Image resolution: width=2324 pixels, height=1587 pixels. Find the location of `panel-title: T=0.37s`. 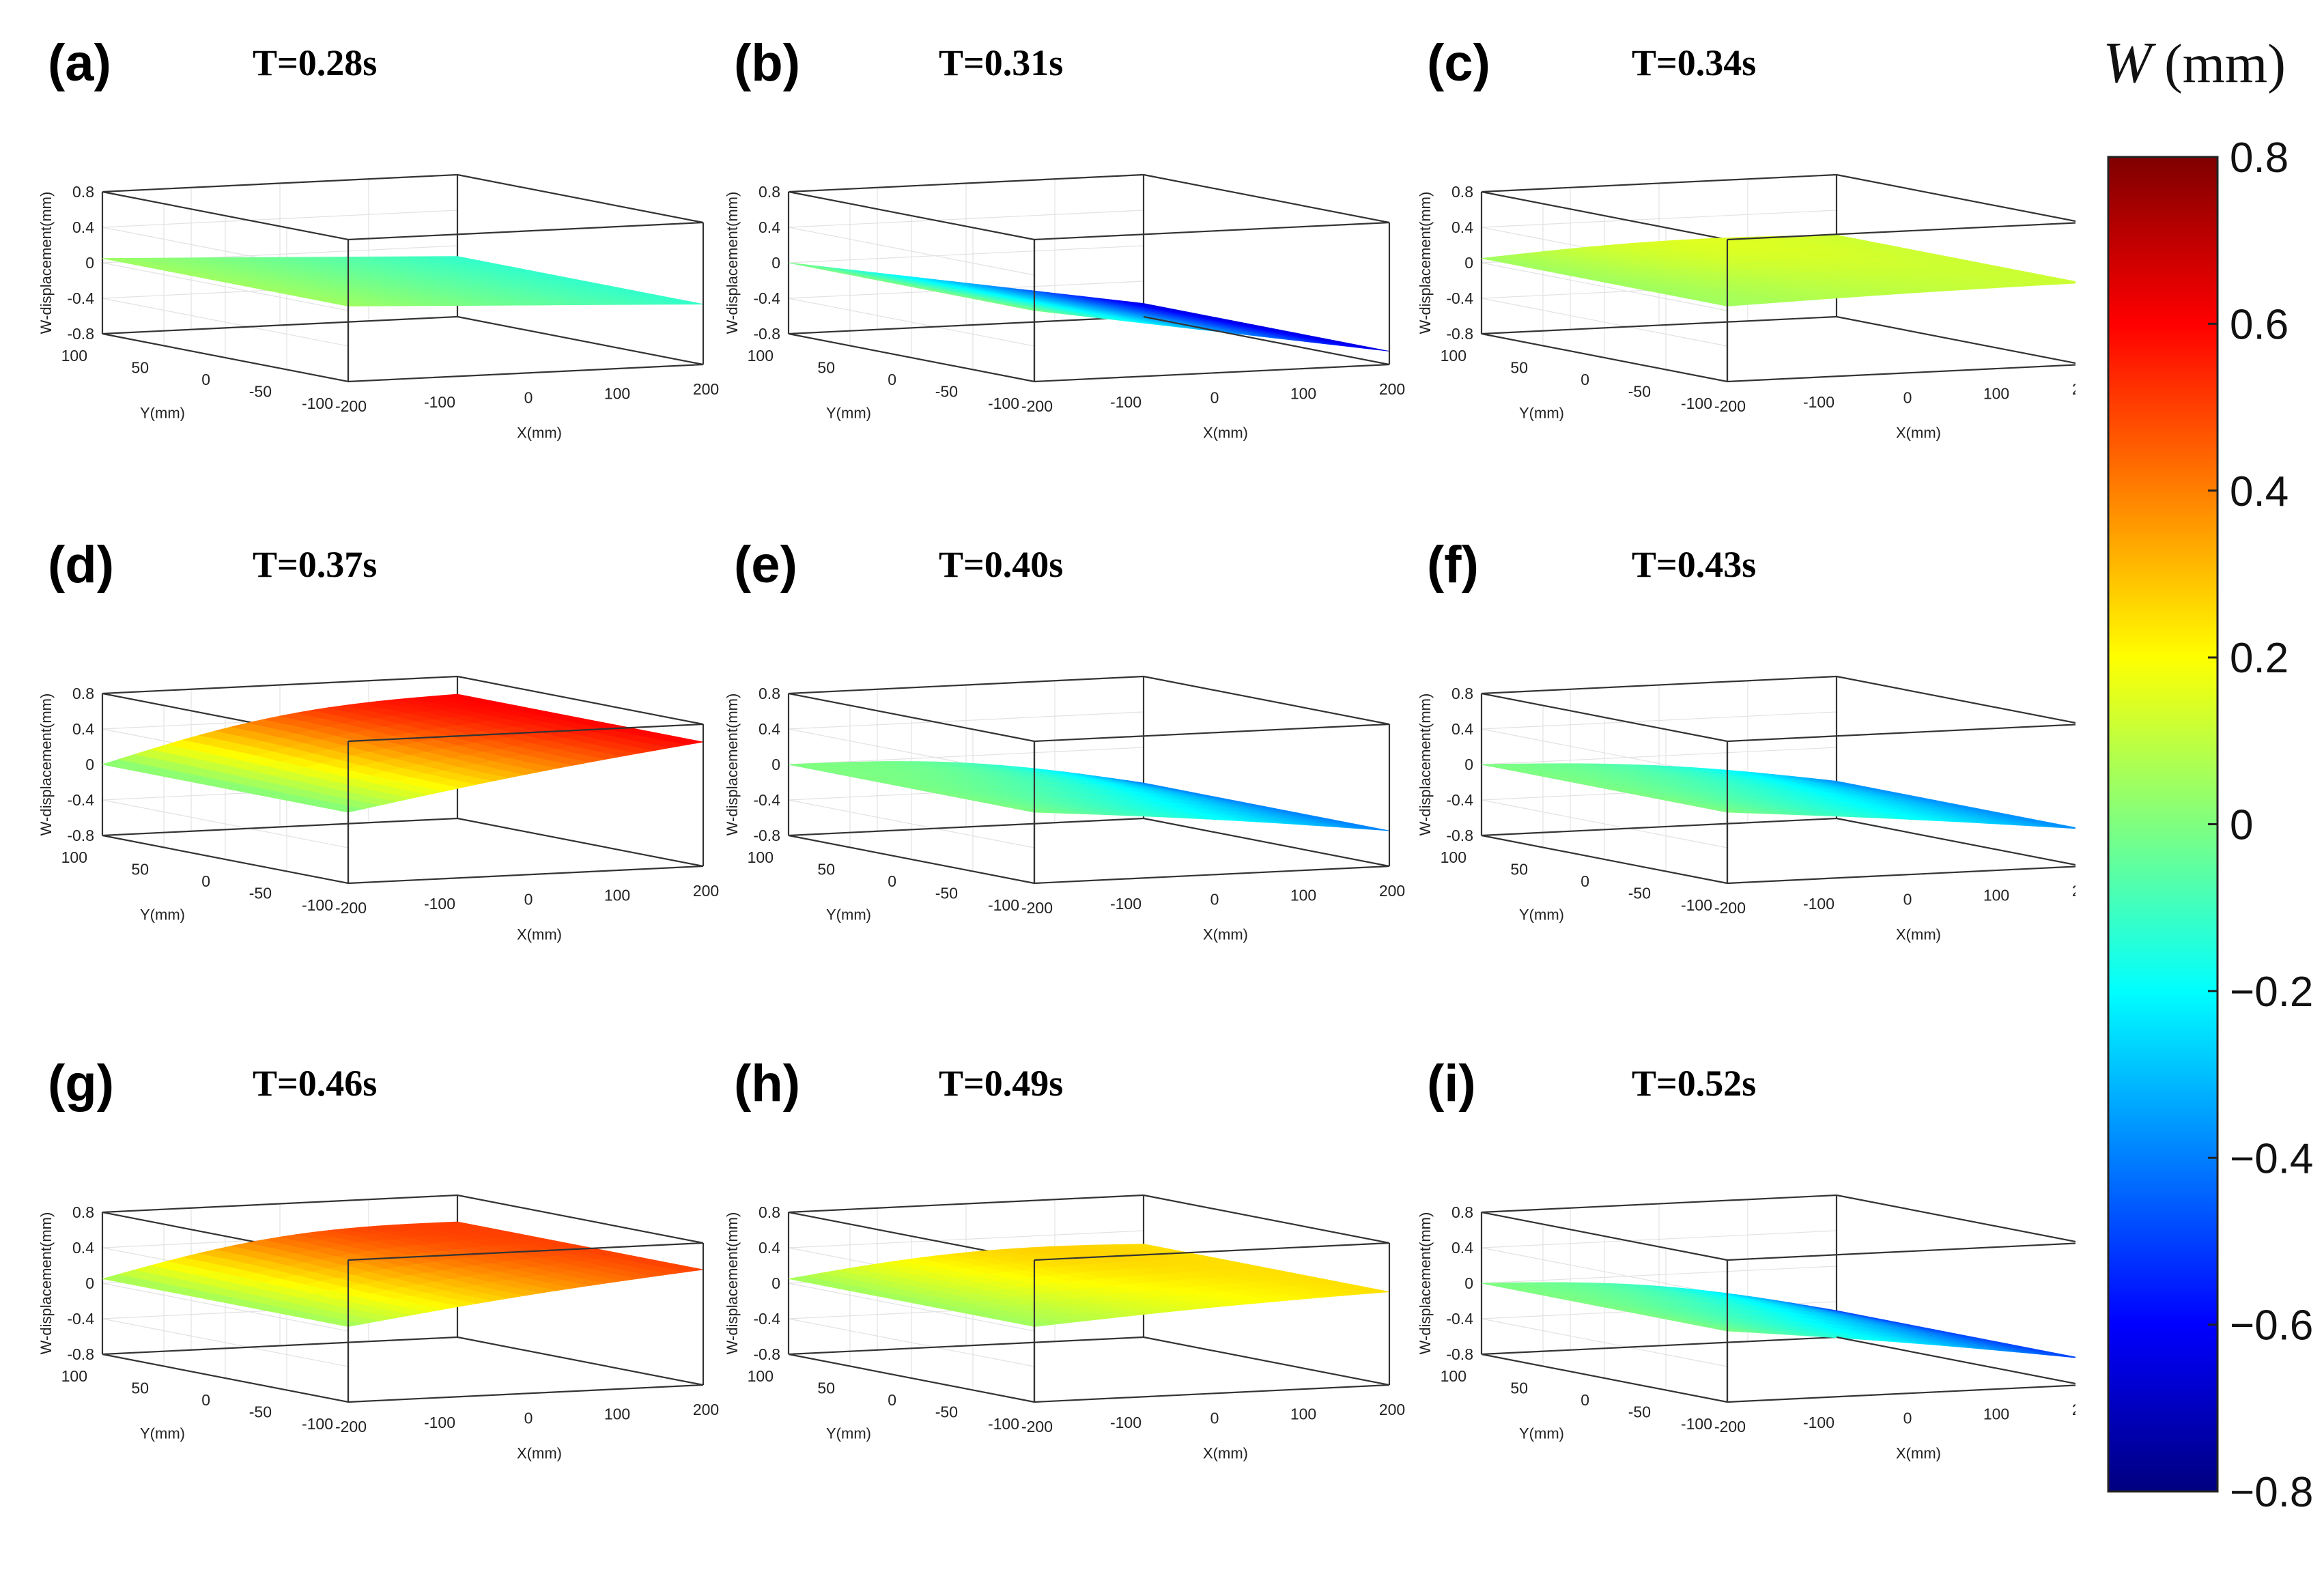

panel-title: T=0.37s is located at coordinates (315, 565).